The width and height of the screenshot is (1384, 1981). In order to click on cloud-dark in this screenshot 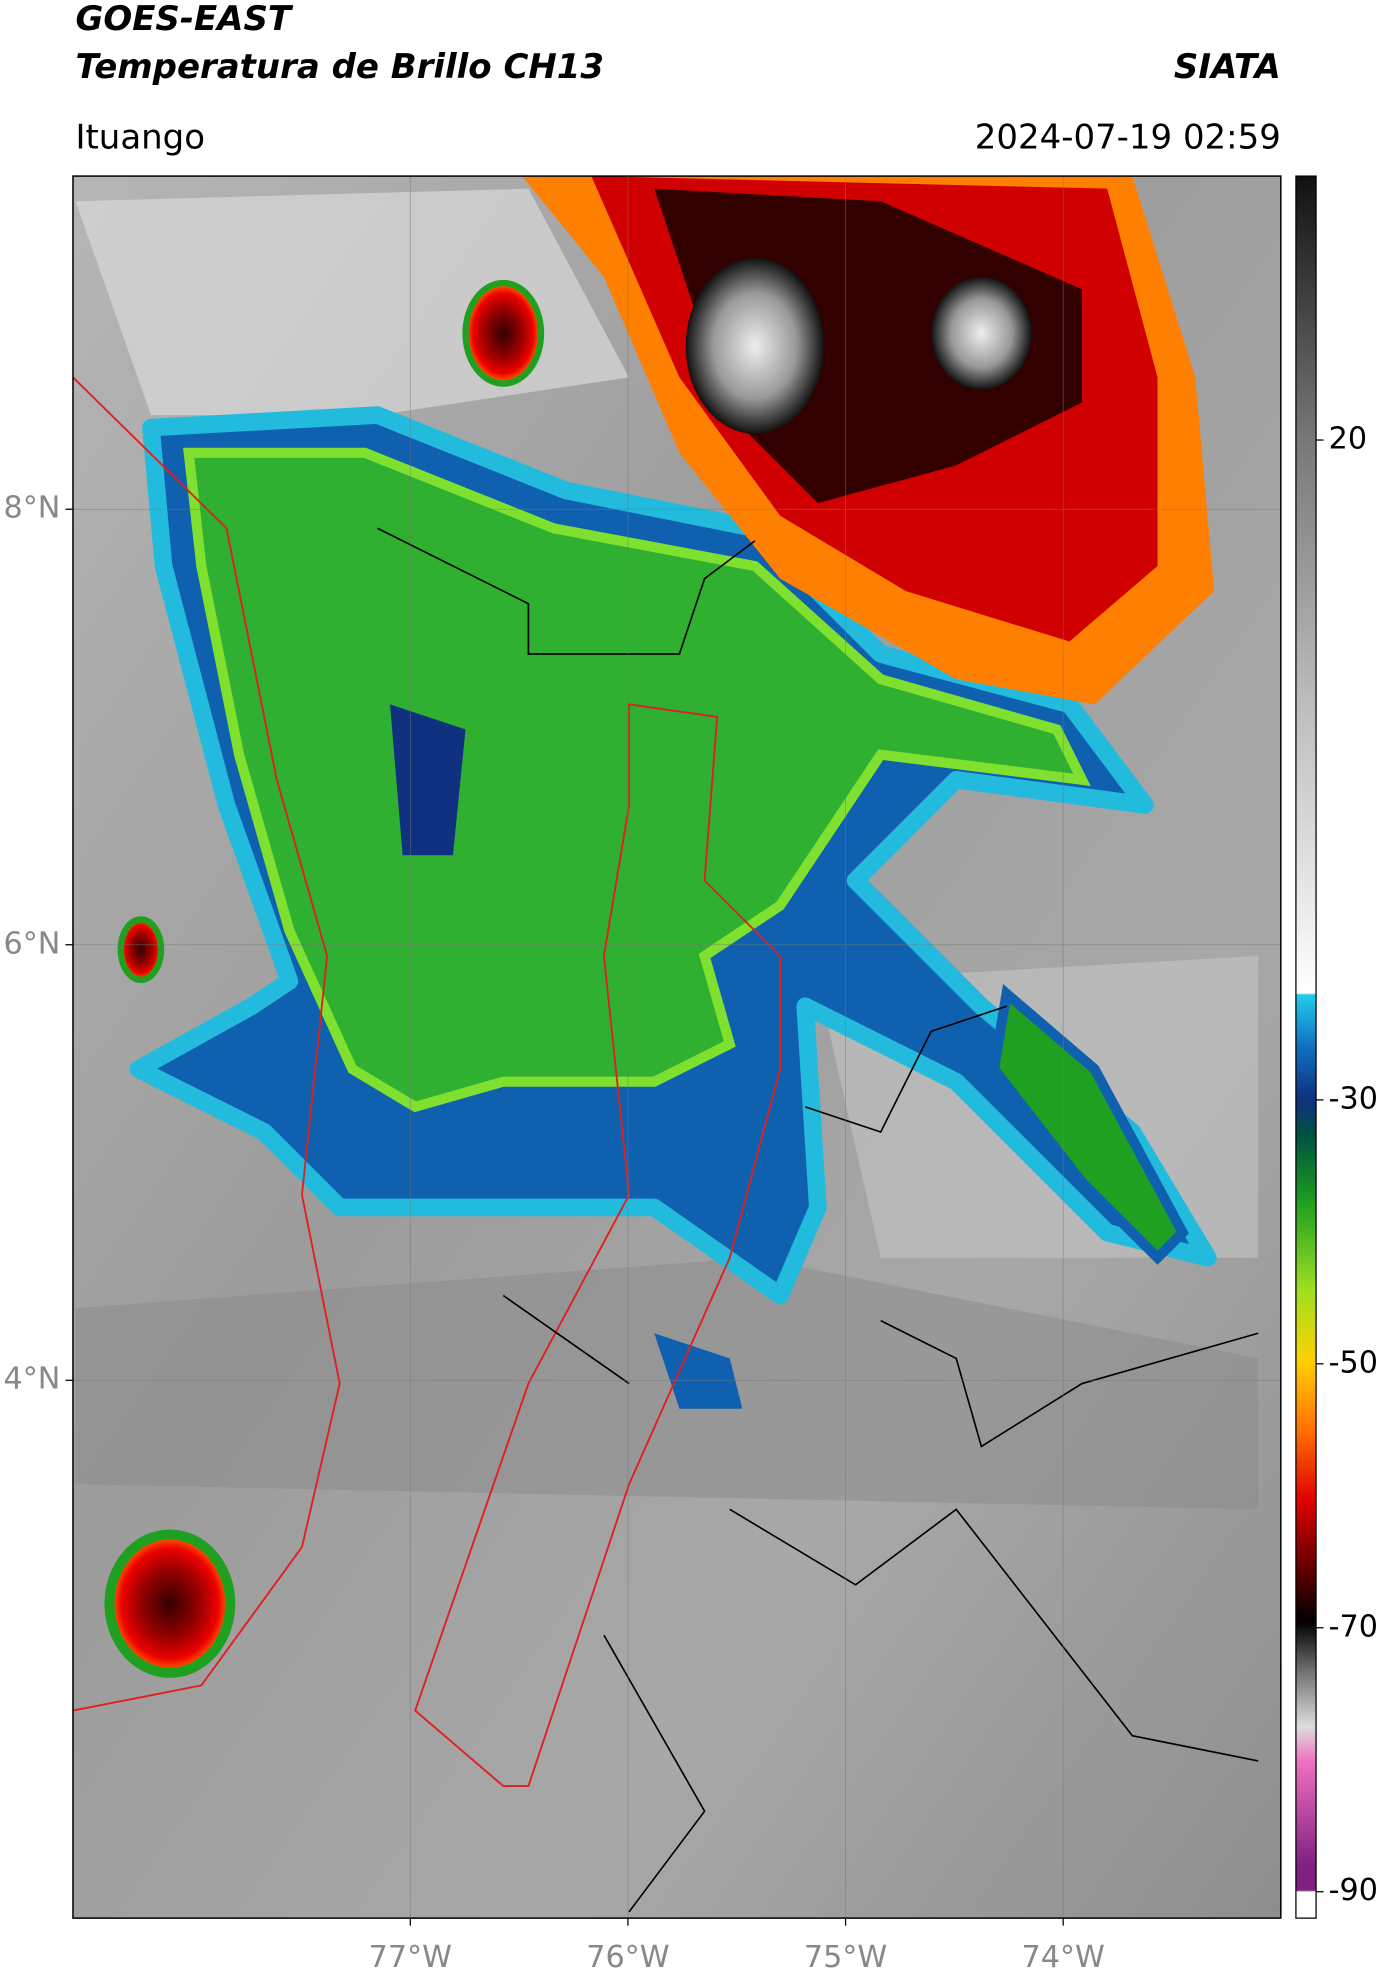, I will do `click(667, 1383)`.